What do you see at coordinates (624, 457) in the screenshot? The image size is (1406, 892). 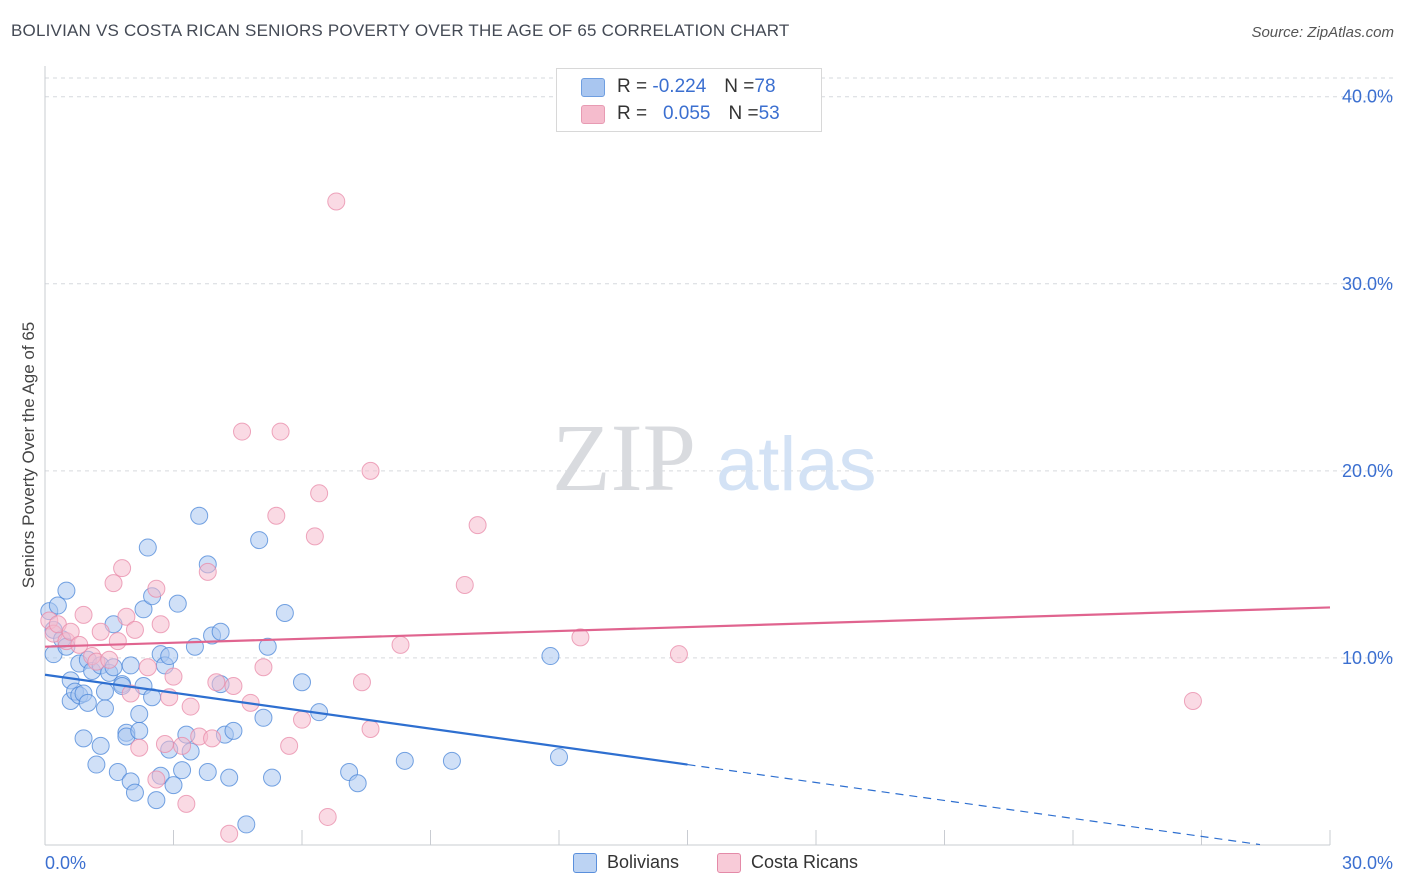 I see `watermark-zip: ZIP` at bounding box center [624, 457].